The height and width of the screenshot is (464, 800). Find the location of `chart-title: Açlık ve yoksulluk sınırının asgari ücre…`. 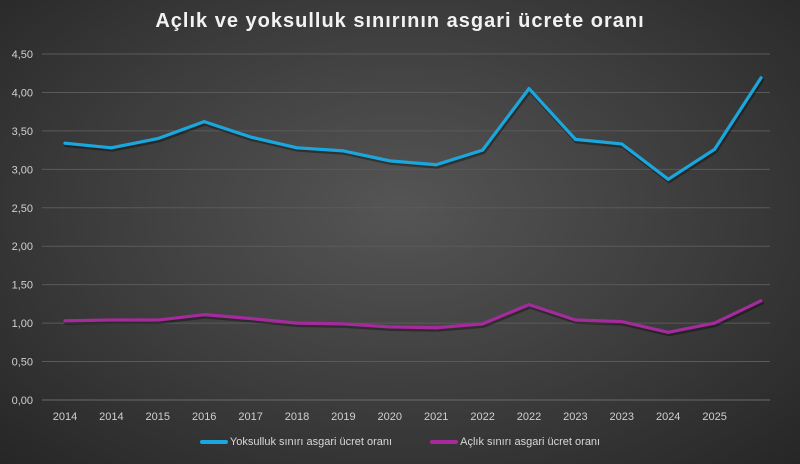

chart-title: Açlık ve yoksulluk sınırının asgari ücre… is located at coordinates (400, 21).